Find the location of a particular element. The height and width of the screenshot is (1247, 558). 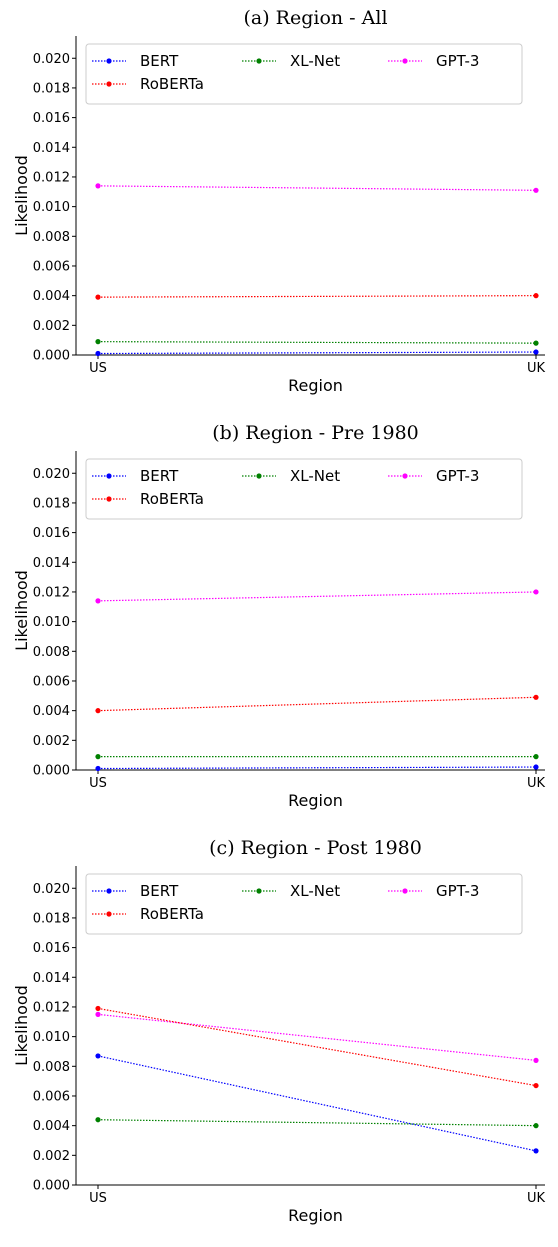

legend-label: BERT is located at coordinates (159, 891).